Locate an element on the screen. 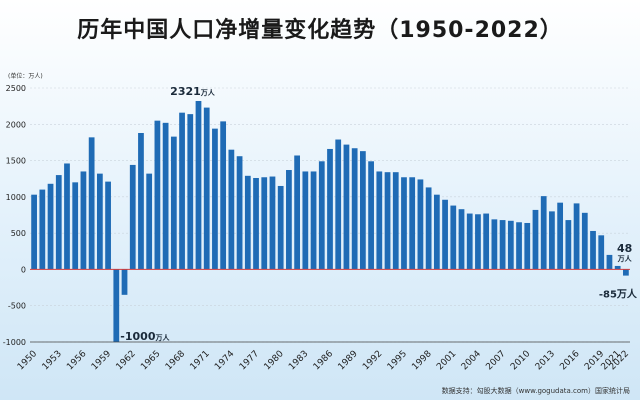 Image resolution: width=640 pixels, height=400 pixels. bar-2012 is located at coordinates (543, 233).